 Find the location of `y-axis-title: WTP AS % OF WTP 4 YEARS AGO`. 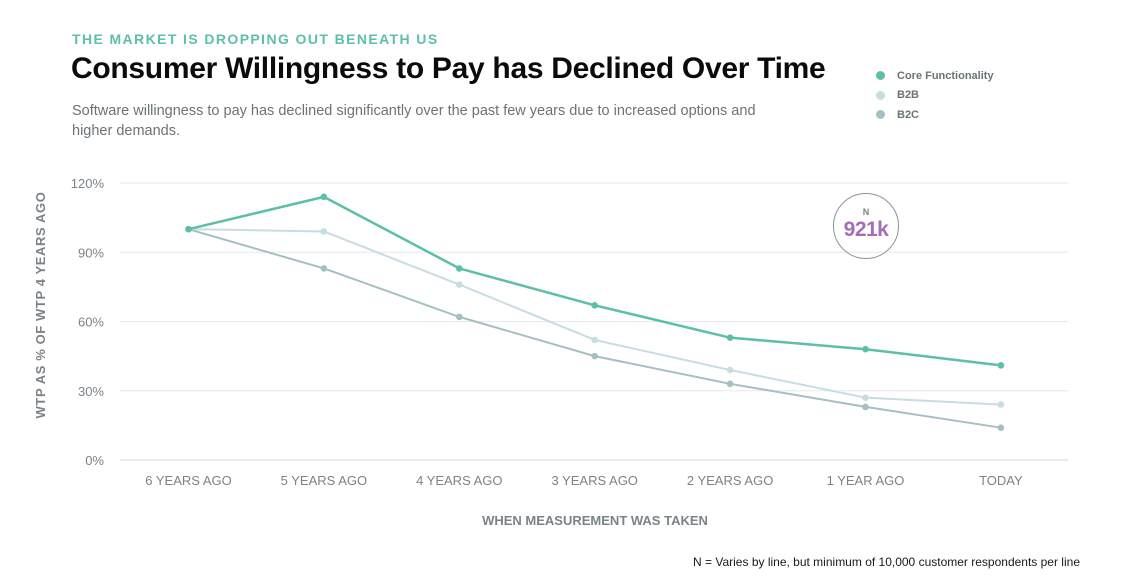

y-axis-title: WTP AS % OF WTP 4 YEARS AGO is located at coordinates (40, 305).